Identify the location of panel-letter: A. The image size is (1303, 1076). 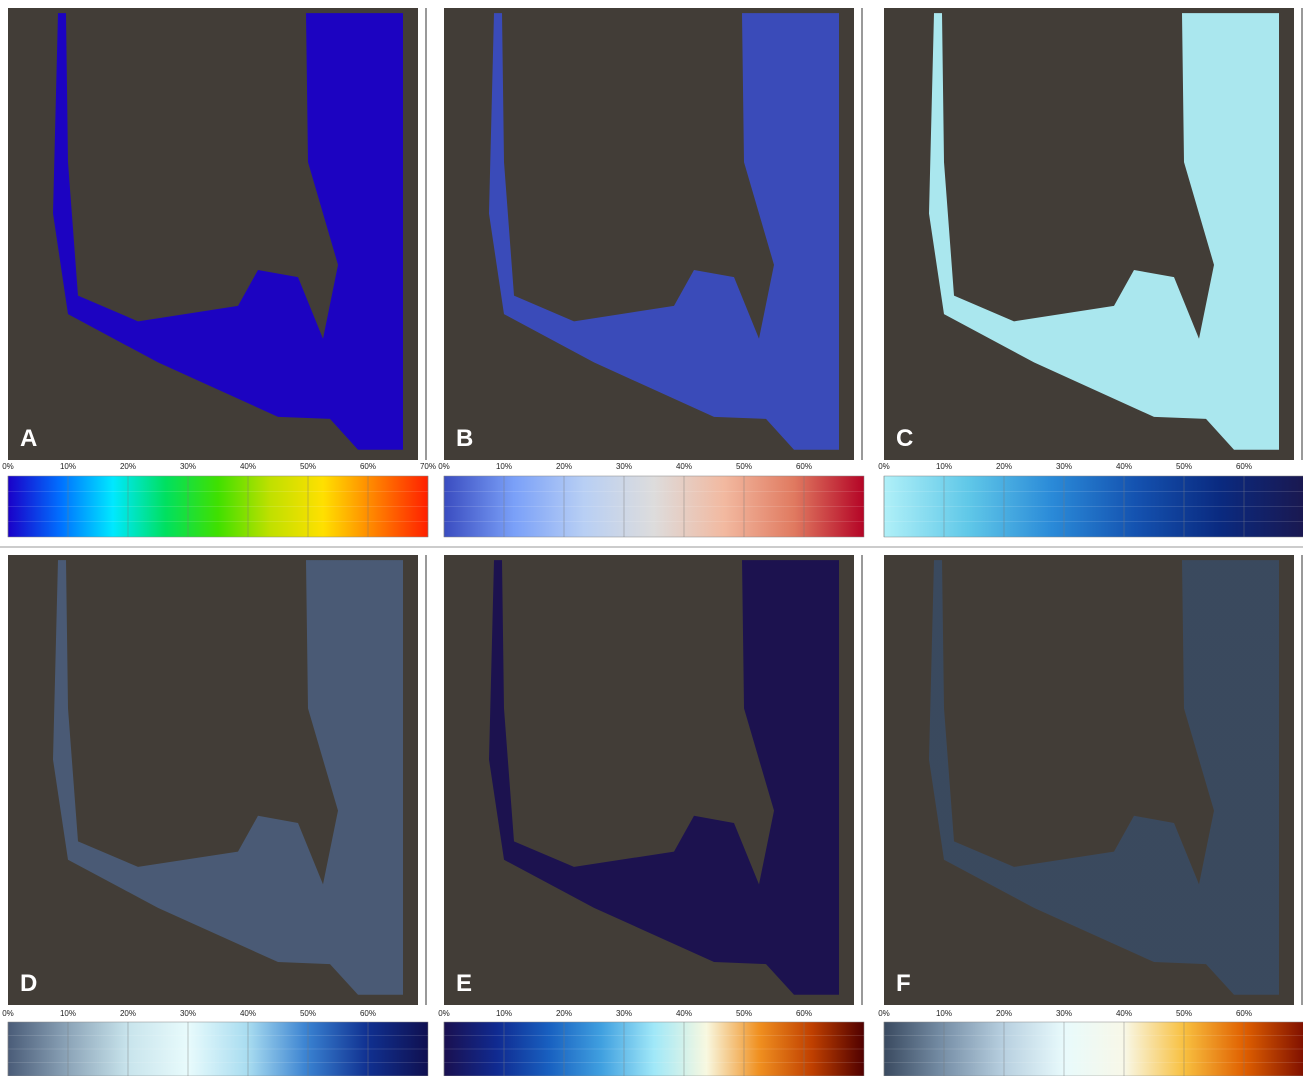
(28, 438).